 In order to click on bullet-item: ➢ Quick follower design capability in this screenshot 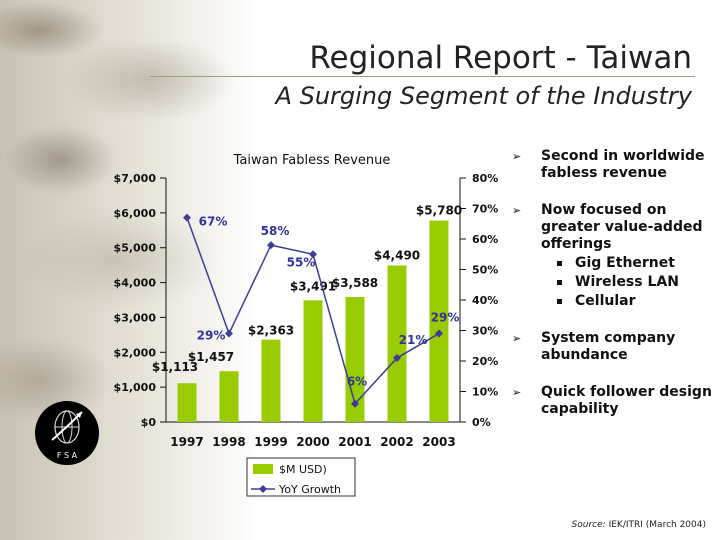, I will do `click(612, 401)`.